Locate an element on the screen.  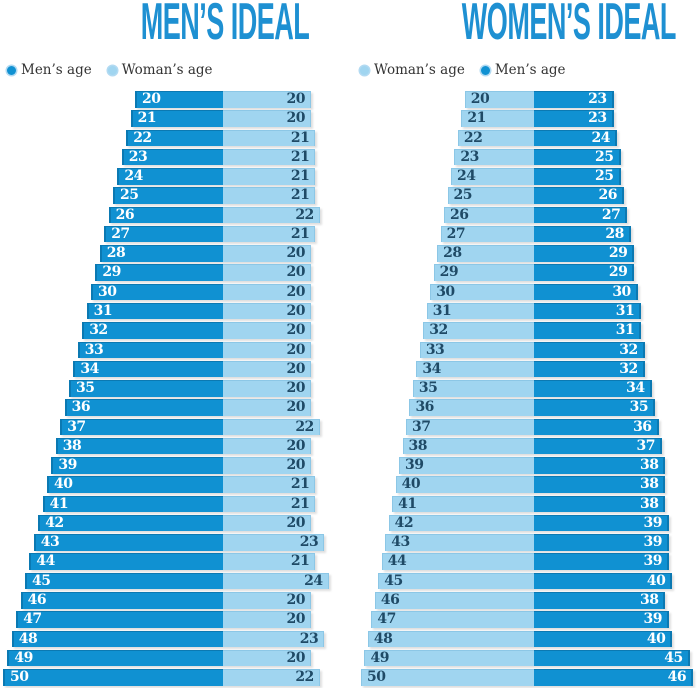
womans-age-bar: 41 is located at coordinates (463, 504).